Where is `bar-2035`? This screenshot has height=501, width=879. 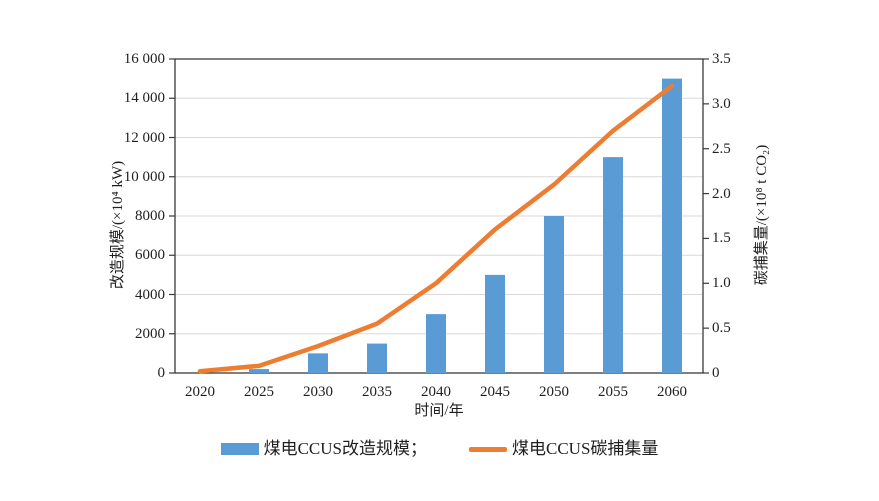
bar-2035 is located at coordinates (377, 358).